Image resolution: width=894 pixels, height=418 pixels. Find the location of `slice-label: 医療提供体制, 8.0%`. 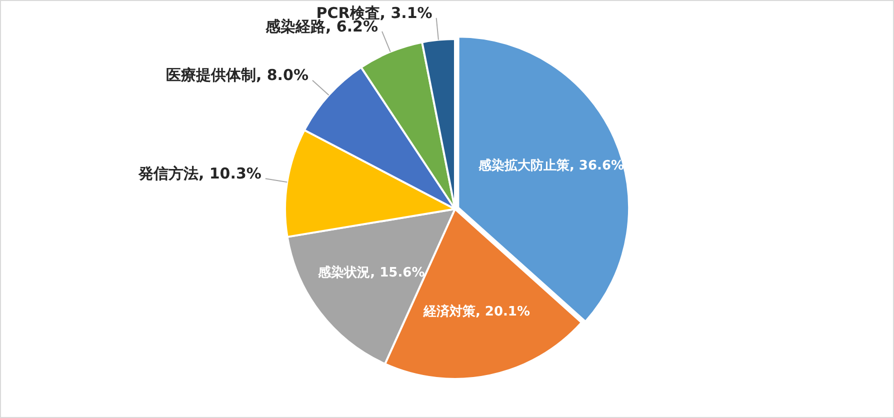

slice-label: 医療提供体制, 8.0% is located at coordinates (237, 75).